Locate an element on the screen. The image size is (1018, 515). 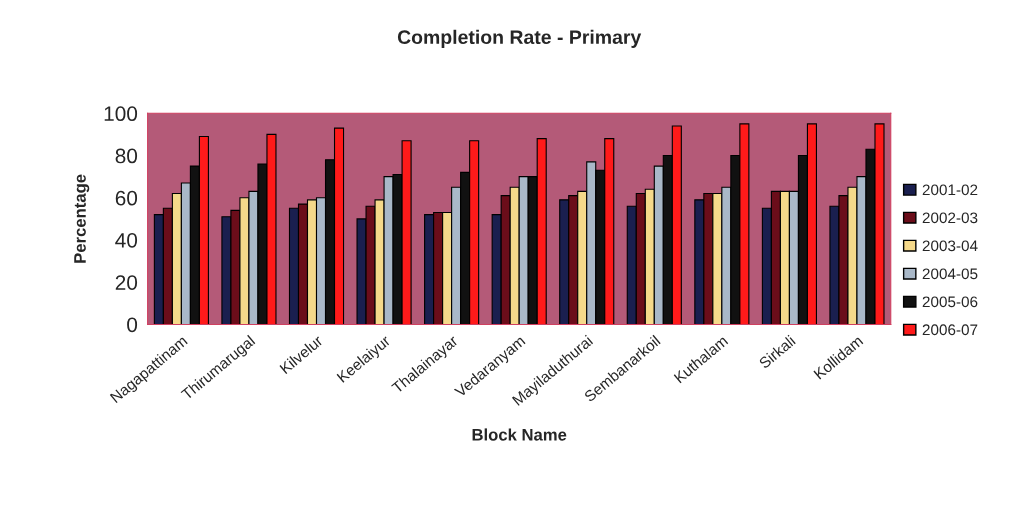
y-tick-label: 60 is located at coordinates (126, 198).